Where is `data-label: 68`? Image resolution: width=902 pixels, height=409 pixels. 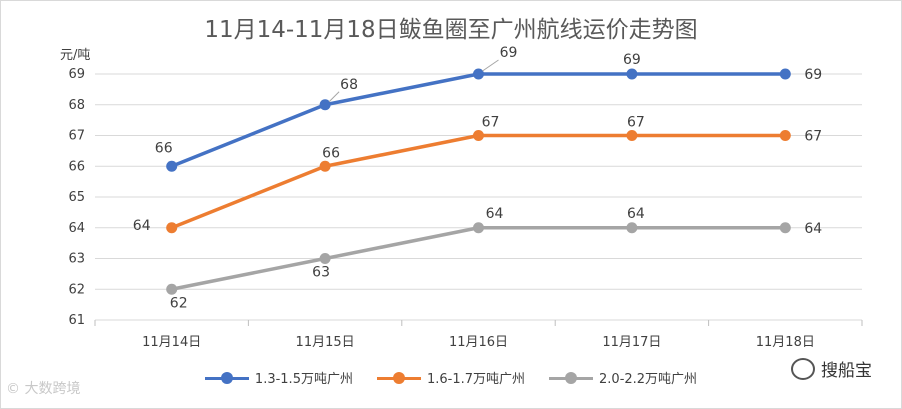 data-label: 68 is located at coordinates (349, 85).